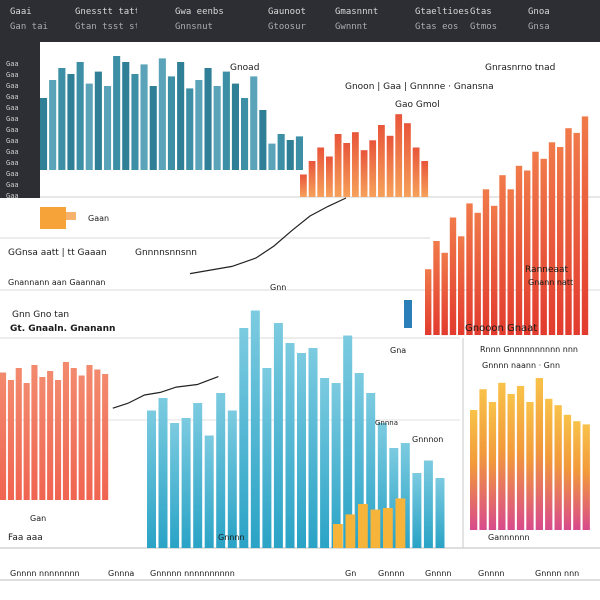 This screenshot has height=600, width=600. What do you see at coordinates (351, 27) in the screenshot?
I see `toolbar-subitem: Gwnnnt` at bounding box center [351, 27].